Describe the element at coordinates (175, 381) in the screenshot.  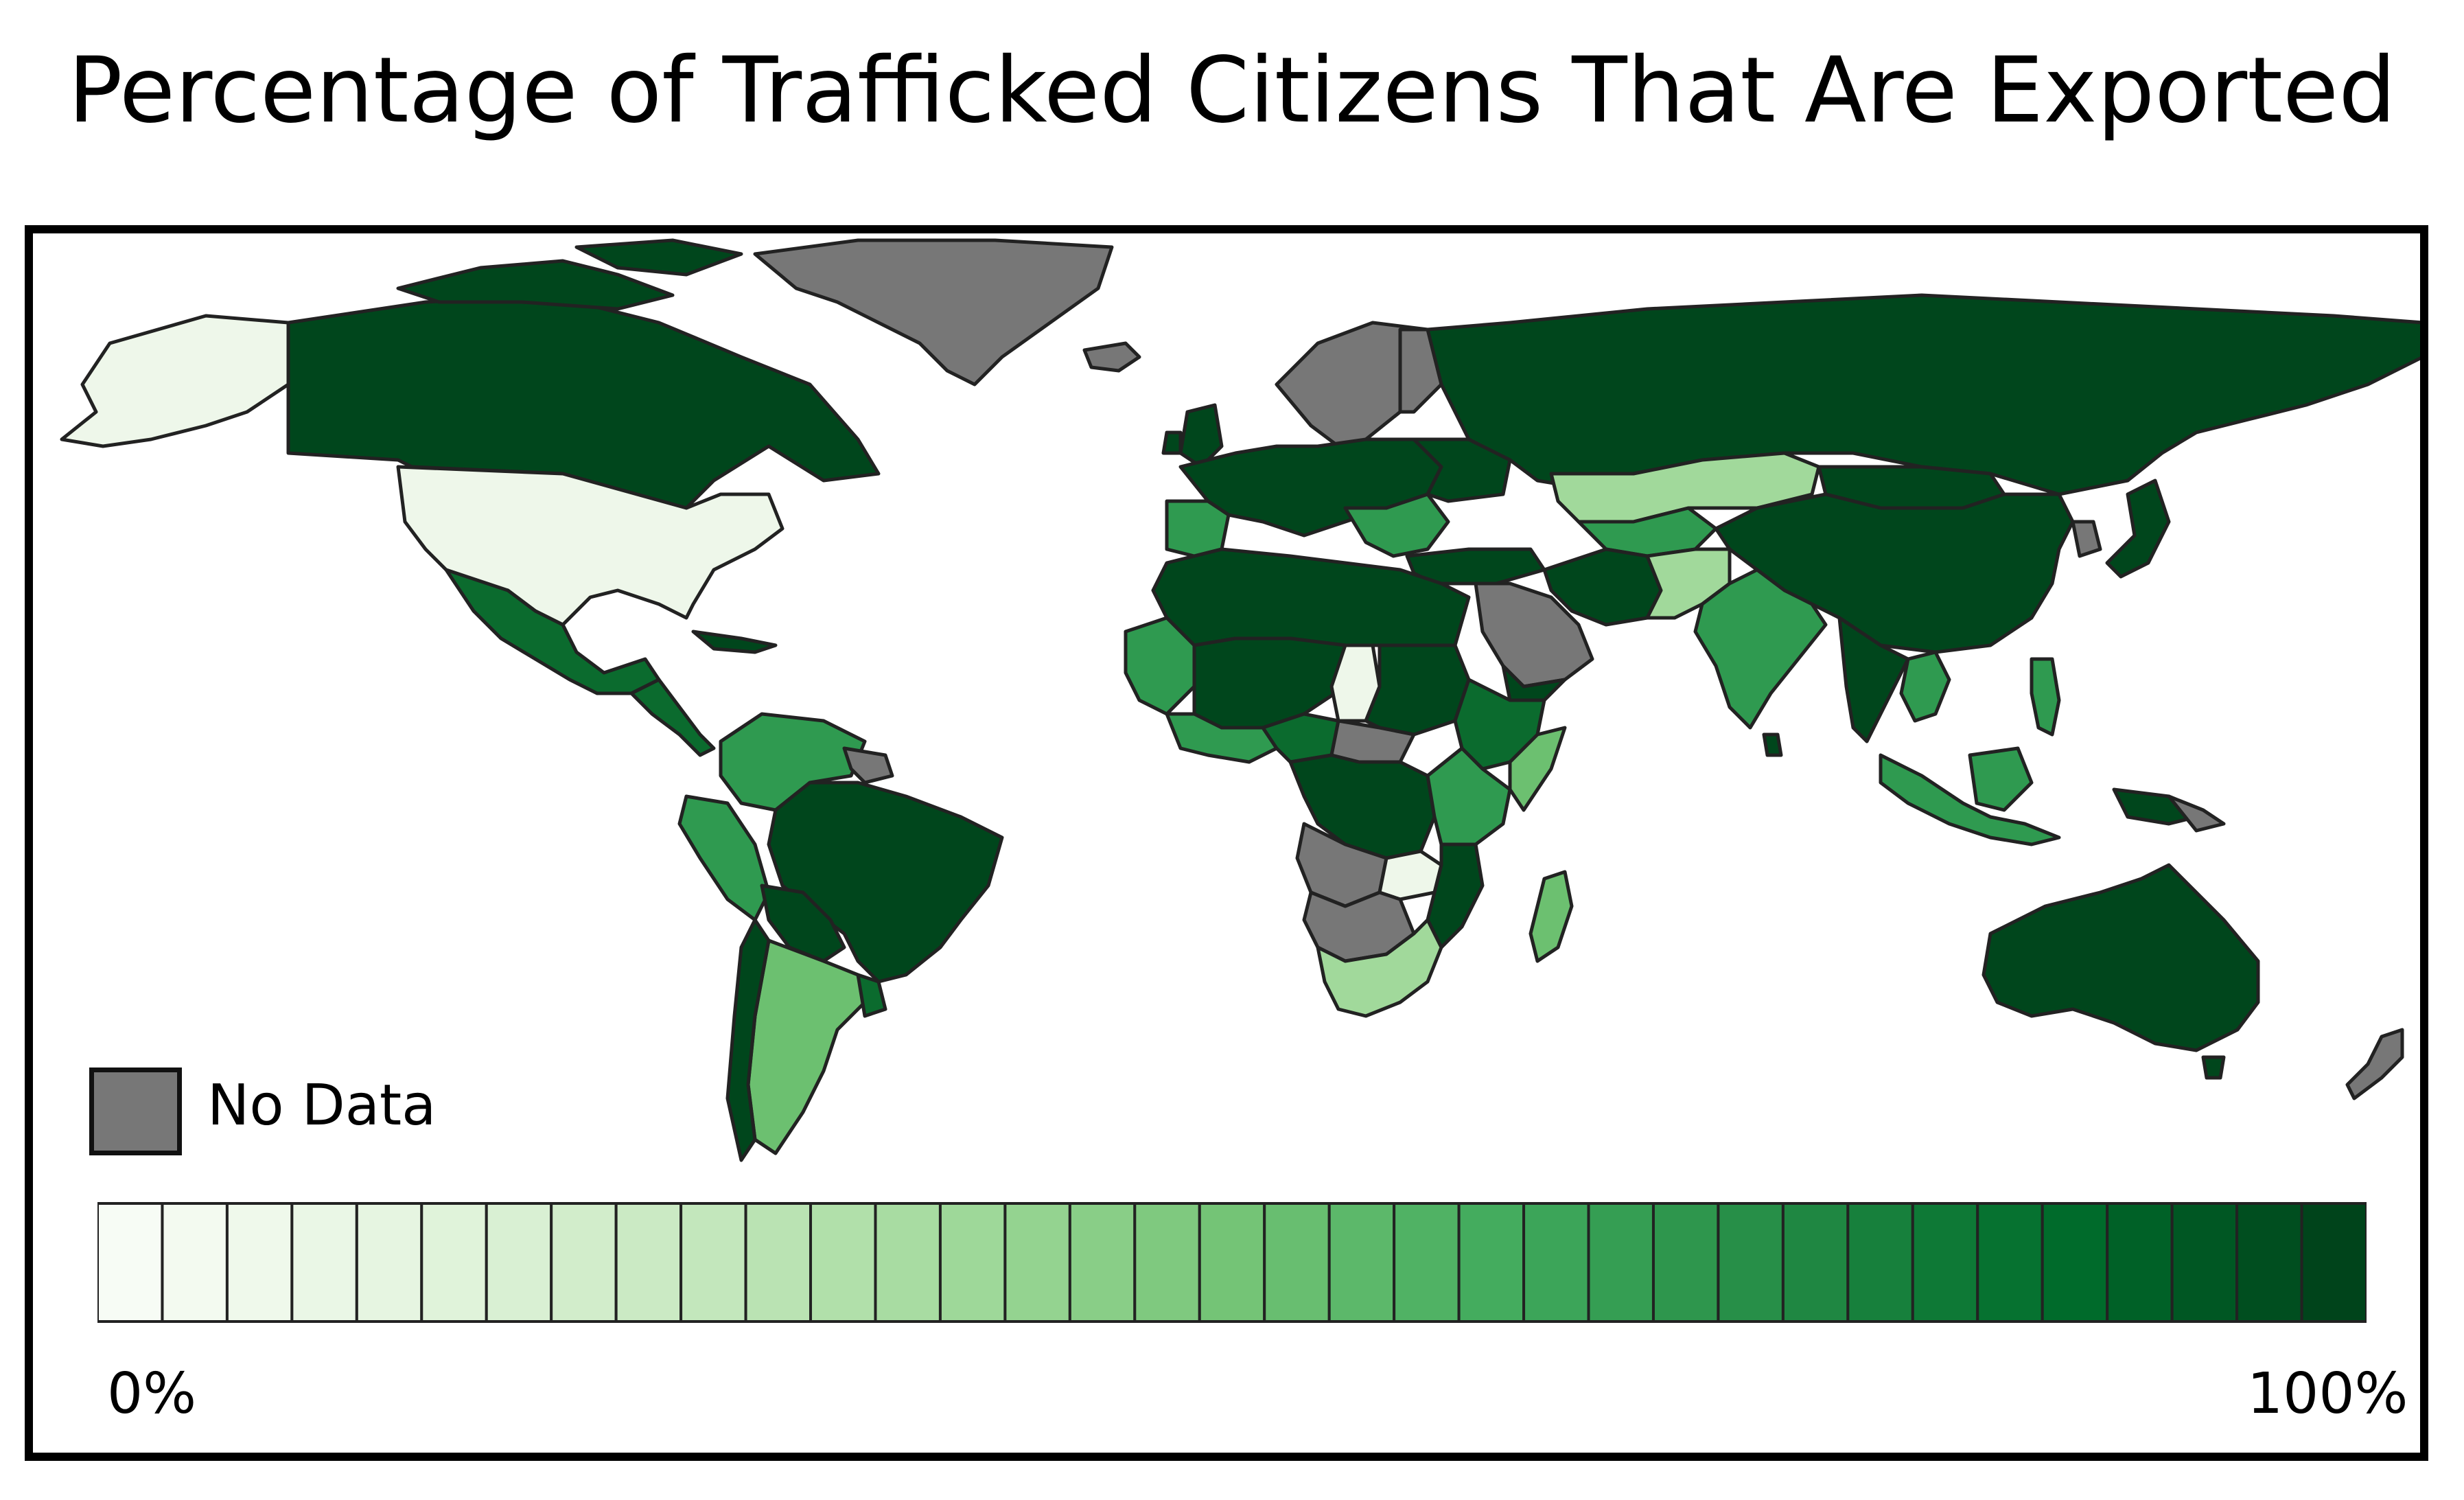
I see `region-alaska` at that location.